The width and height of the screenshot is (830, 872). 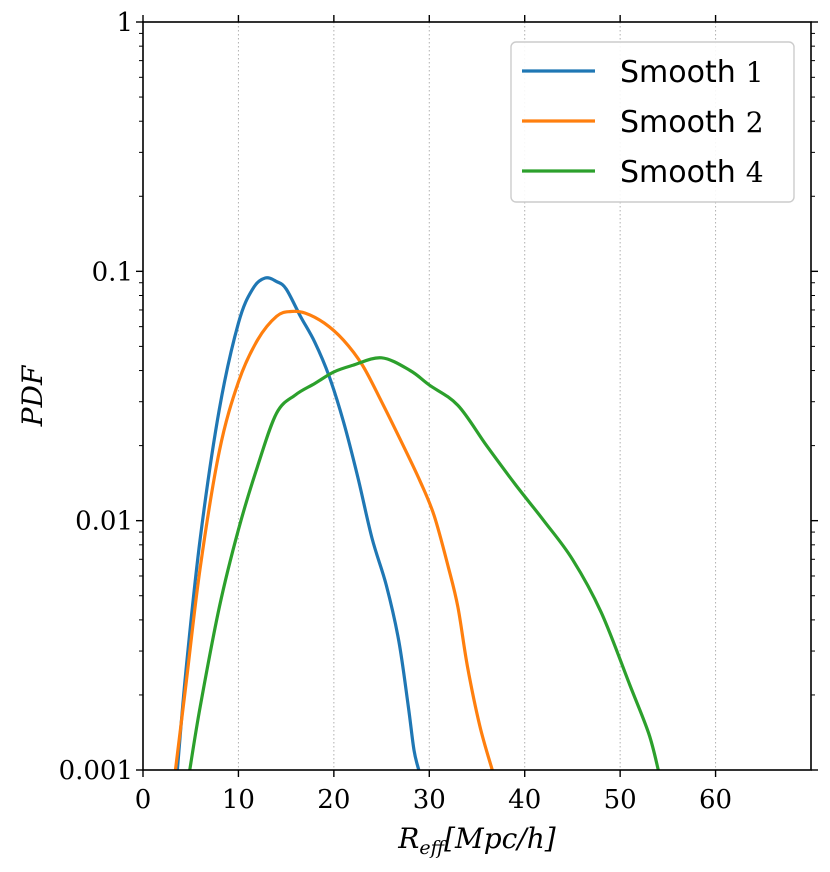 What do you see at coordinates (715, 800) in the screenshot?
I see `x-tick-label: 60` at bounding box center [715, 800].